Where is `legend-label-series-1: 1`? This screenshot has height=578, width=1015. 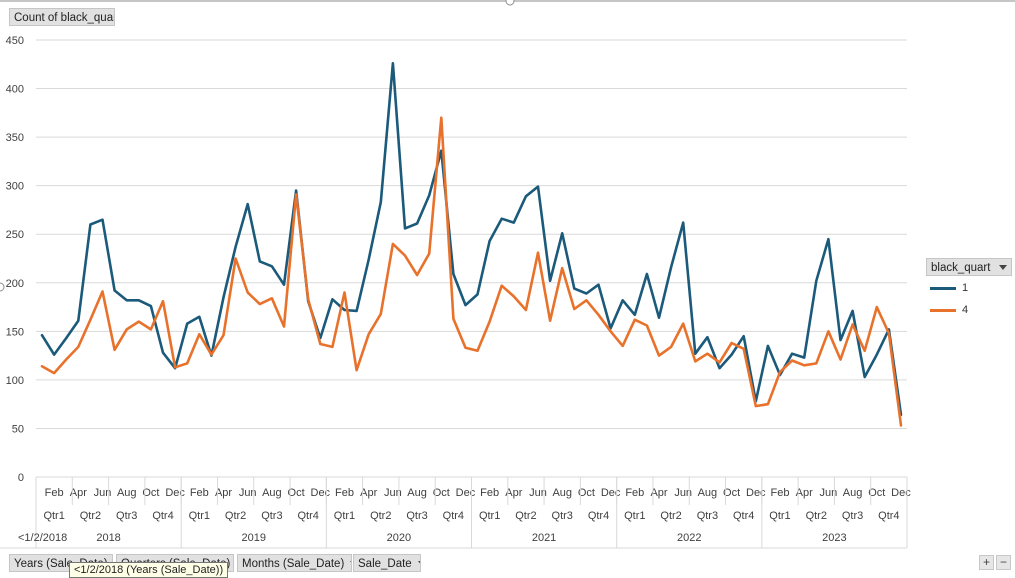
legend-label-series-1: 1 is located at coordinates (965, 288).